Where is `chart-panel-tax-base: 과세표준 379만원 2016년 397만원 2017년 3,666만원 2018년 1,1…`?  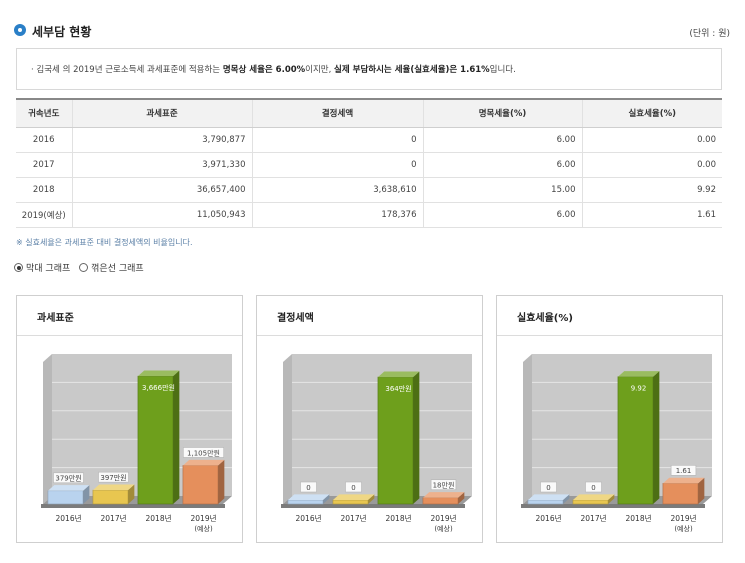 chart-panel-tax-base: 과세표준 379만원 2016년 397만원 2017년 3,666만원 2018년 1,1… is located at coordinates (129, 419).